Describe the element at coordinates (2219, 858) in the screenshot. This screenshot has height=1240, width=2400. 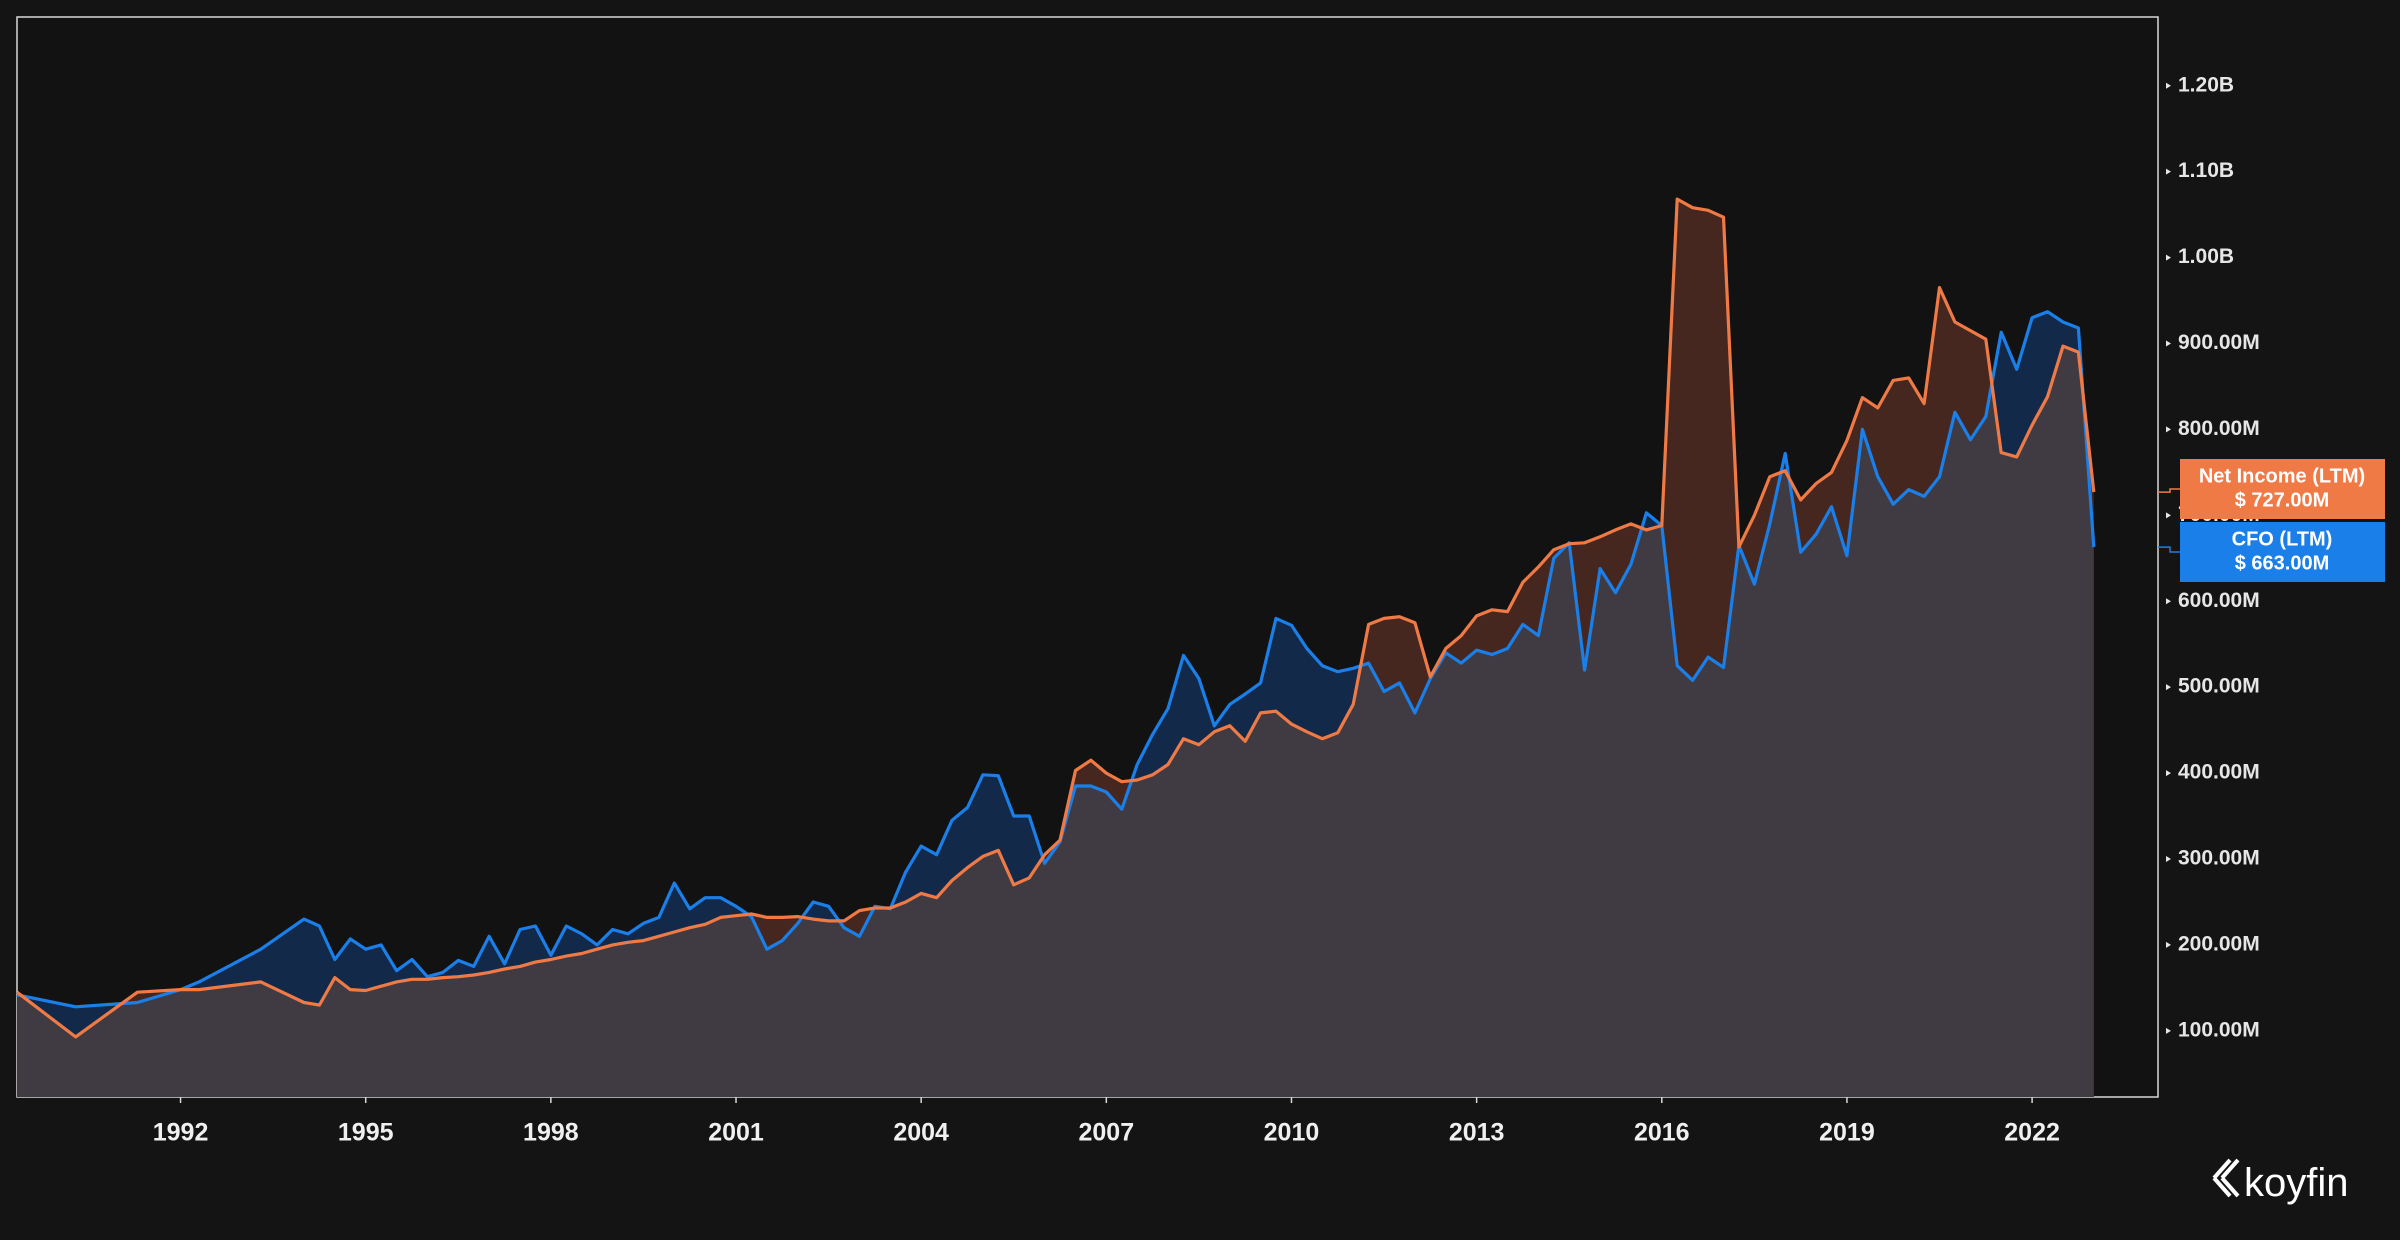
I see `y-tick-label: 300.00M` at that location.